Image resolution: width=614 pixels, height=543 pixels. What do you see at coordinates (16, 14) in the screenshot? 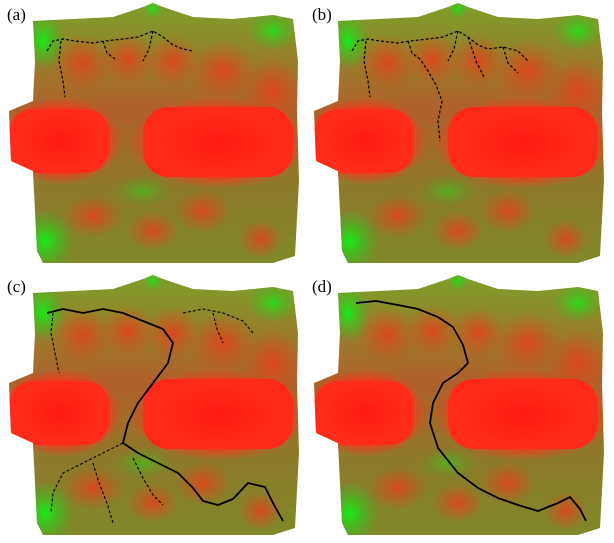
I see `panel-label: (a)` at bounding box center [16, 14].